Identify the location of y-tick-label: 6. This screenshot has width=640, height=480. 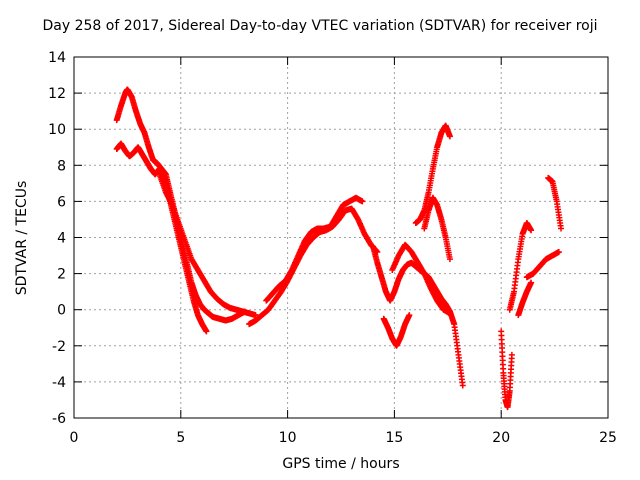
(61, 202).